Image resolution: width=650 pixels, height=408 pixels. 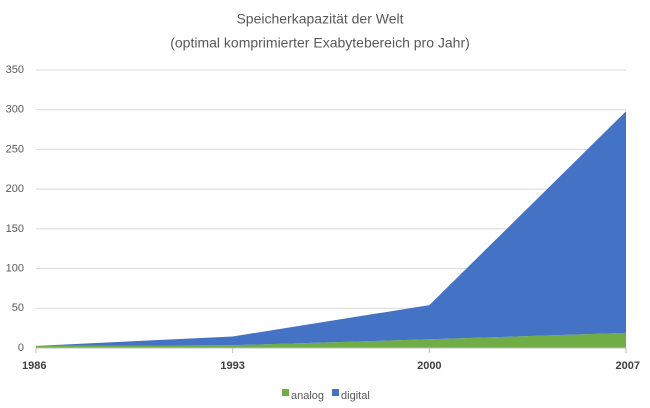 I want to click on y-tick-label: 50, so click(x=18, y=308).